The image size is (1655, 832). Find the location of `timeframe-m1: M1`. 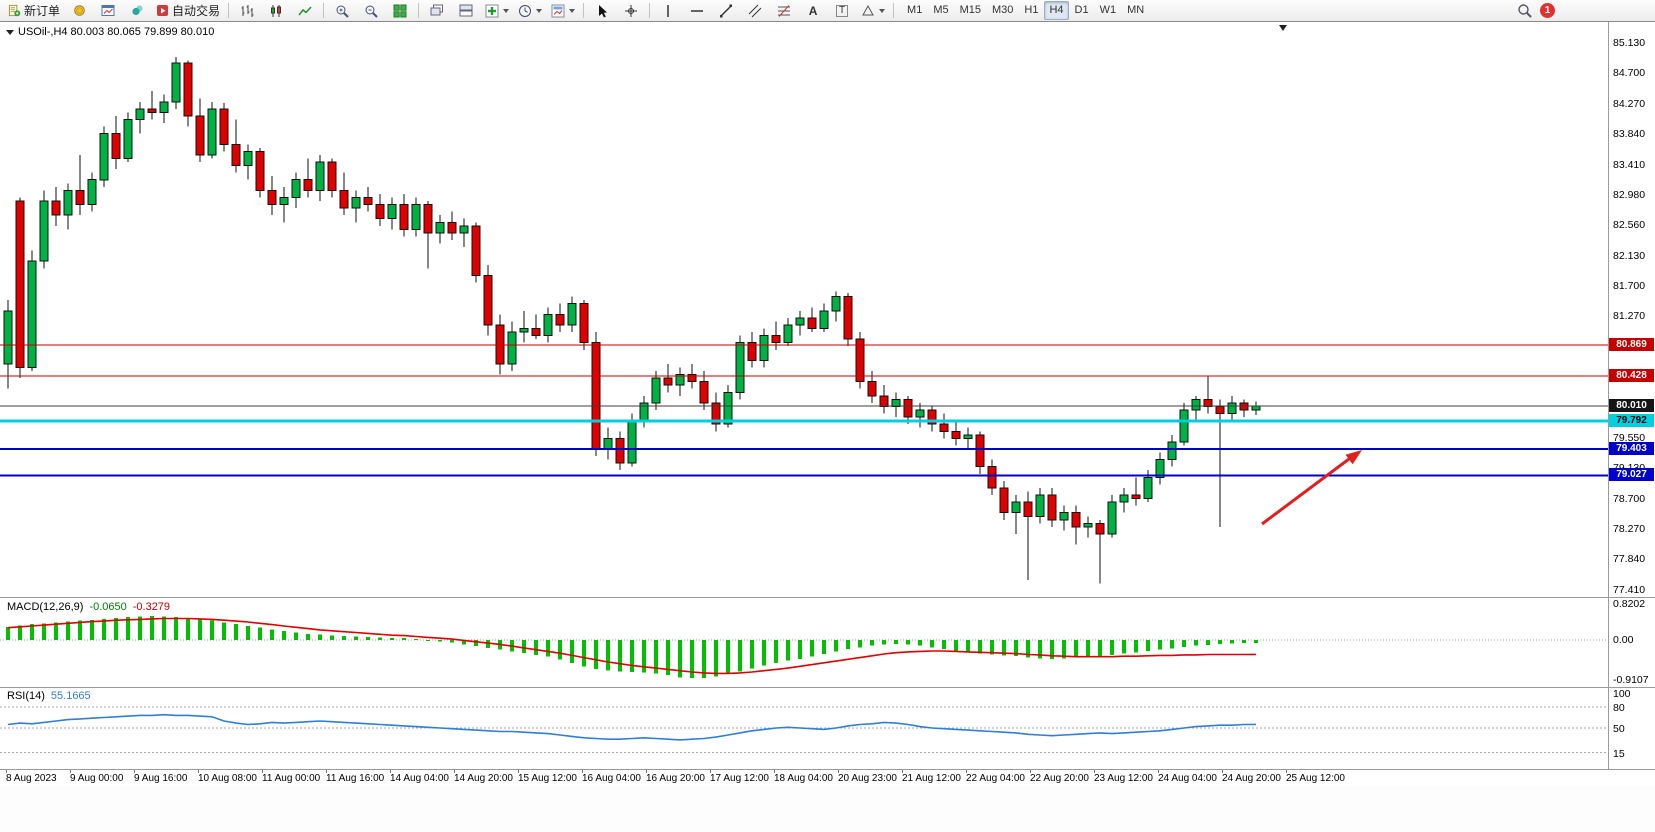

timeframe-m1: M1 is located at coordinates (915, 10).